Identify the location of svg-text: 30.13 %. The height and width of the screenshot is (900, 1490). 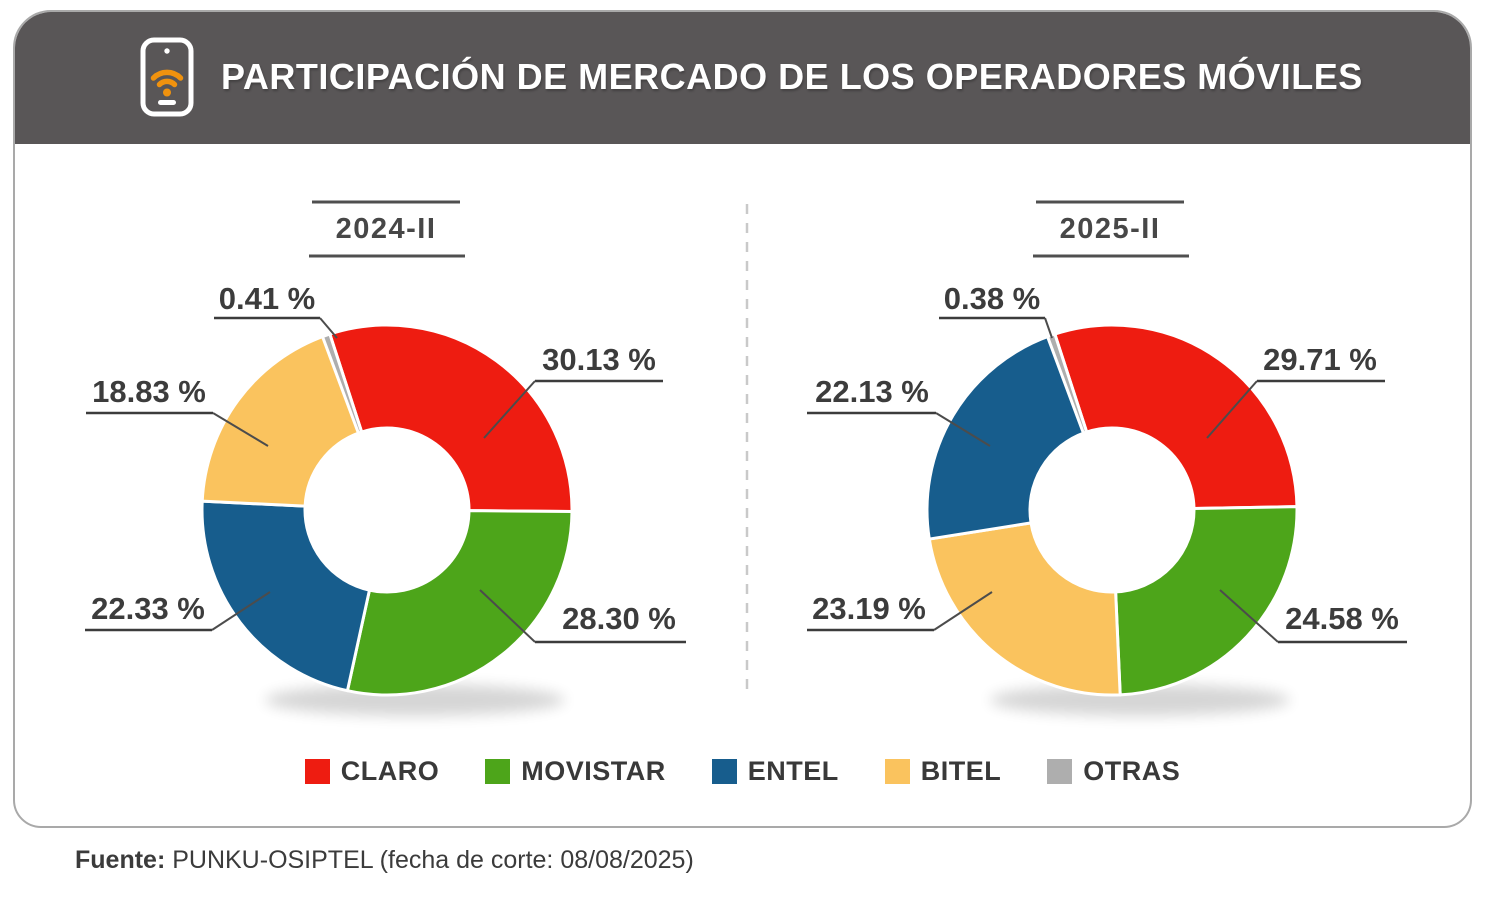
(599, 359).